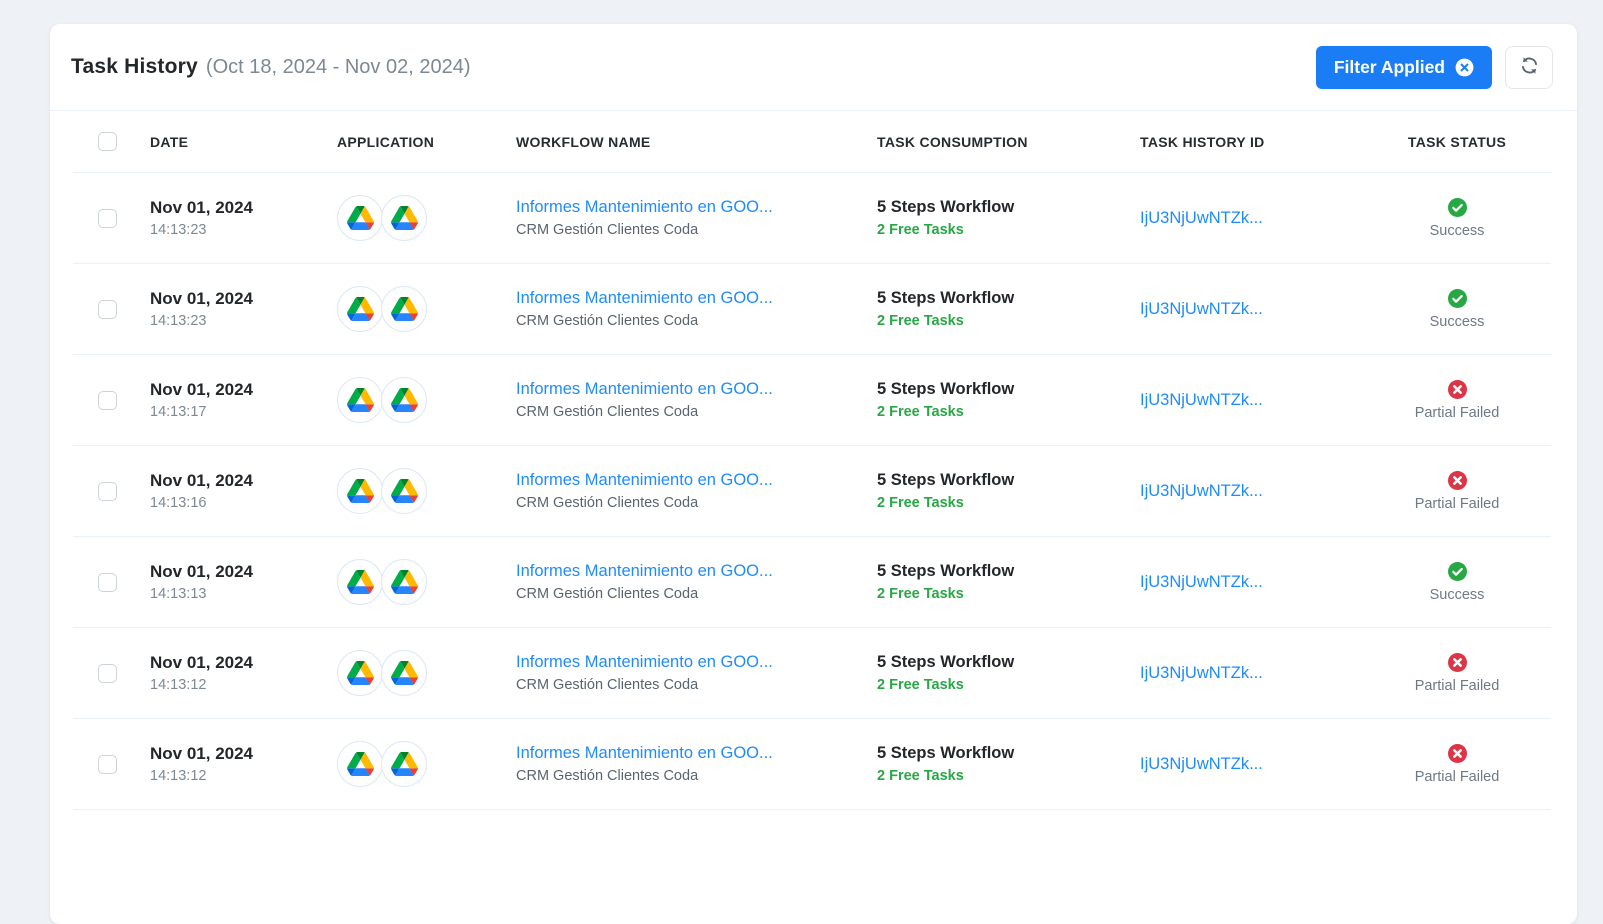 Image resolution: width=1603 pixels, height=924 pixels. I want to click on column-header-workflow-name: WORKFLOW NAME, so click(583, 141).